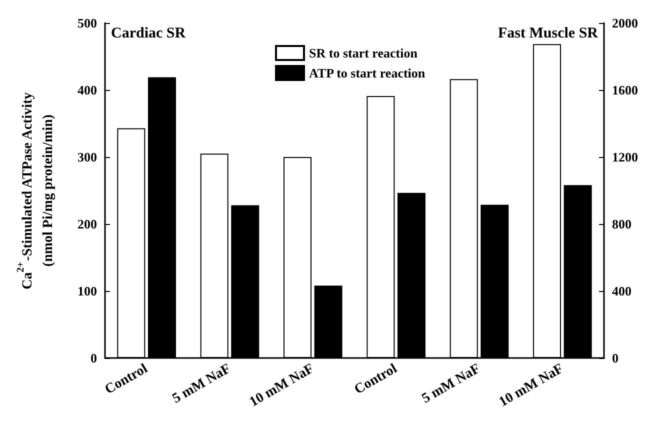  Describe the element at coordinates (548, 34) in the screenshot. I see `annotation: Fast Muscle SR` at that location.